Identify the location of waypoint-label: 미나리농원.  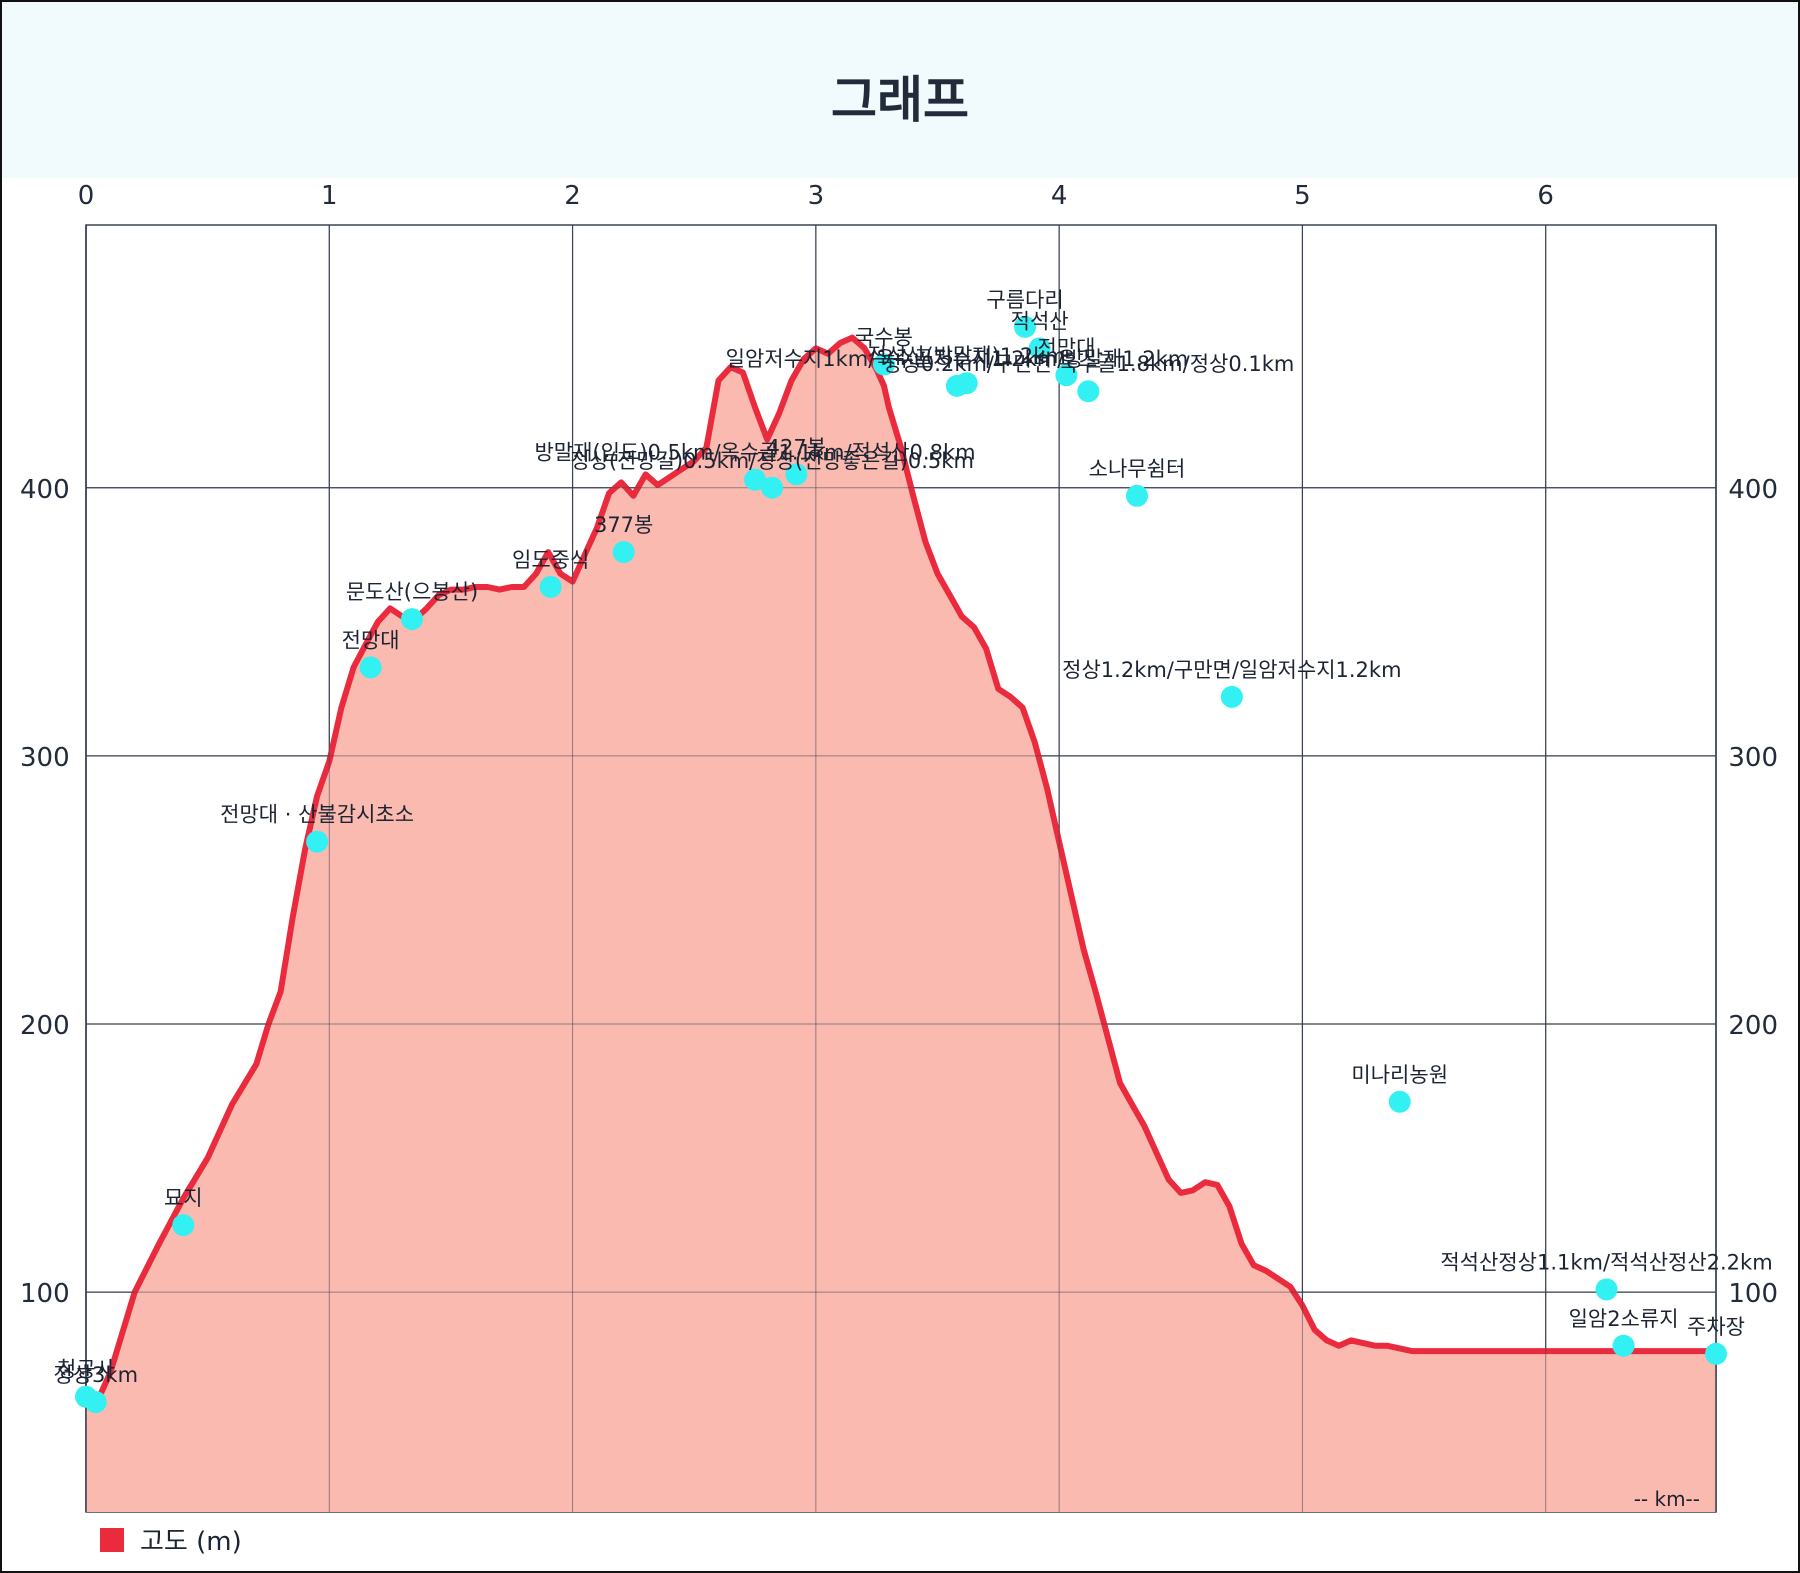
(1399, 1075).